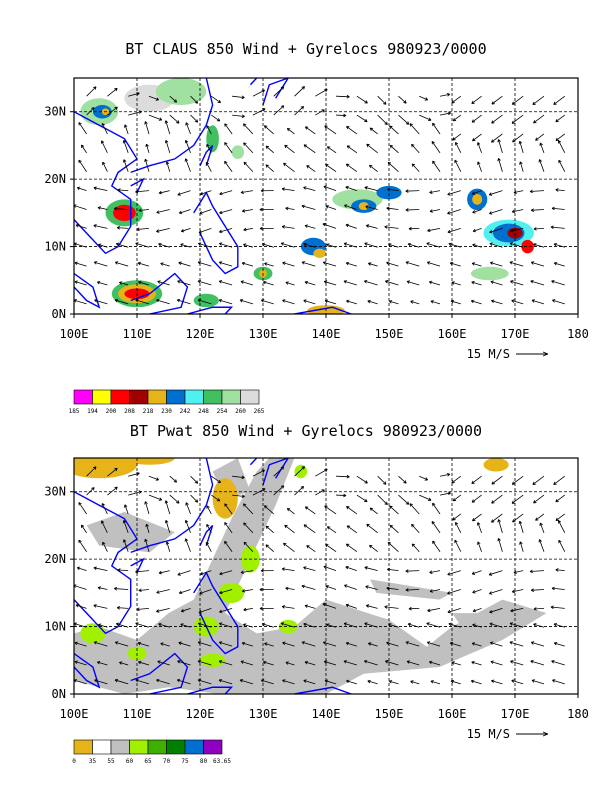  I want to click on lon-tick-label: 170E, so click(515, 334).